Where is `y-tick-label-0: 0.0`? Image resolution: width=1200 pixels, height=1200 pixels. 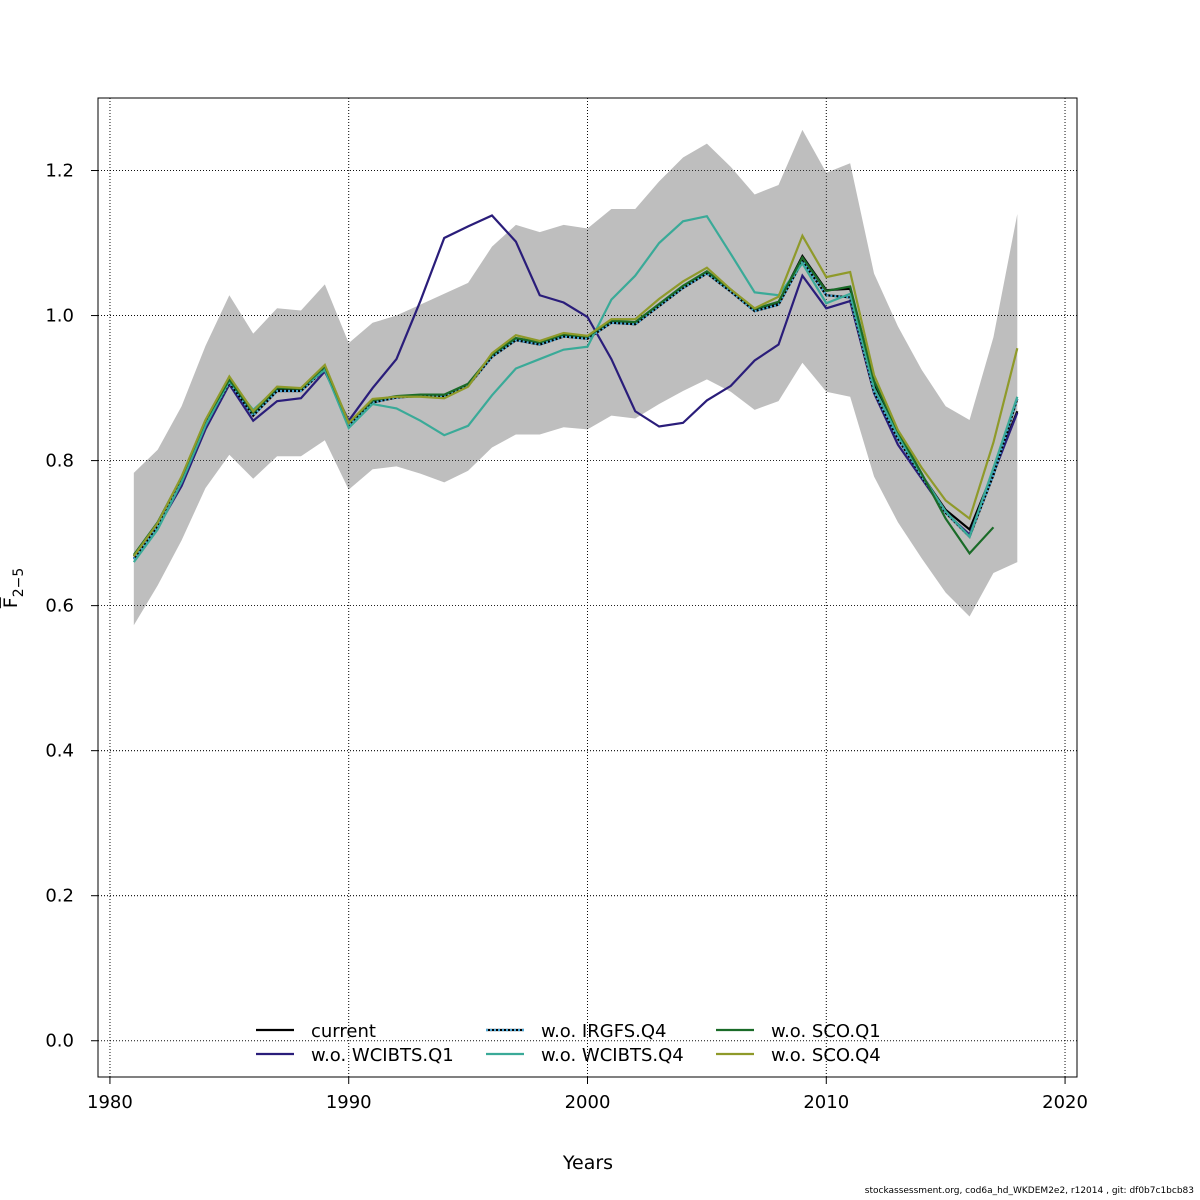
y-tick-label-0: 0.0 is located at coordinates (59, 1041).